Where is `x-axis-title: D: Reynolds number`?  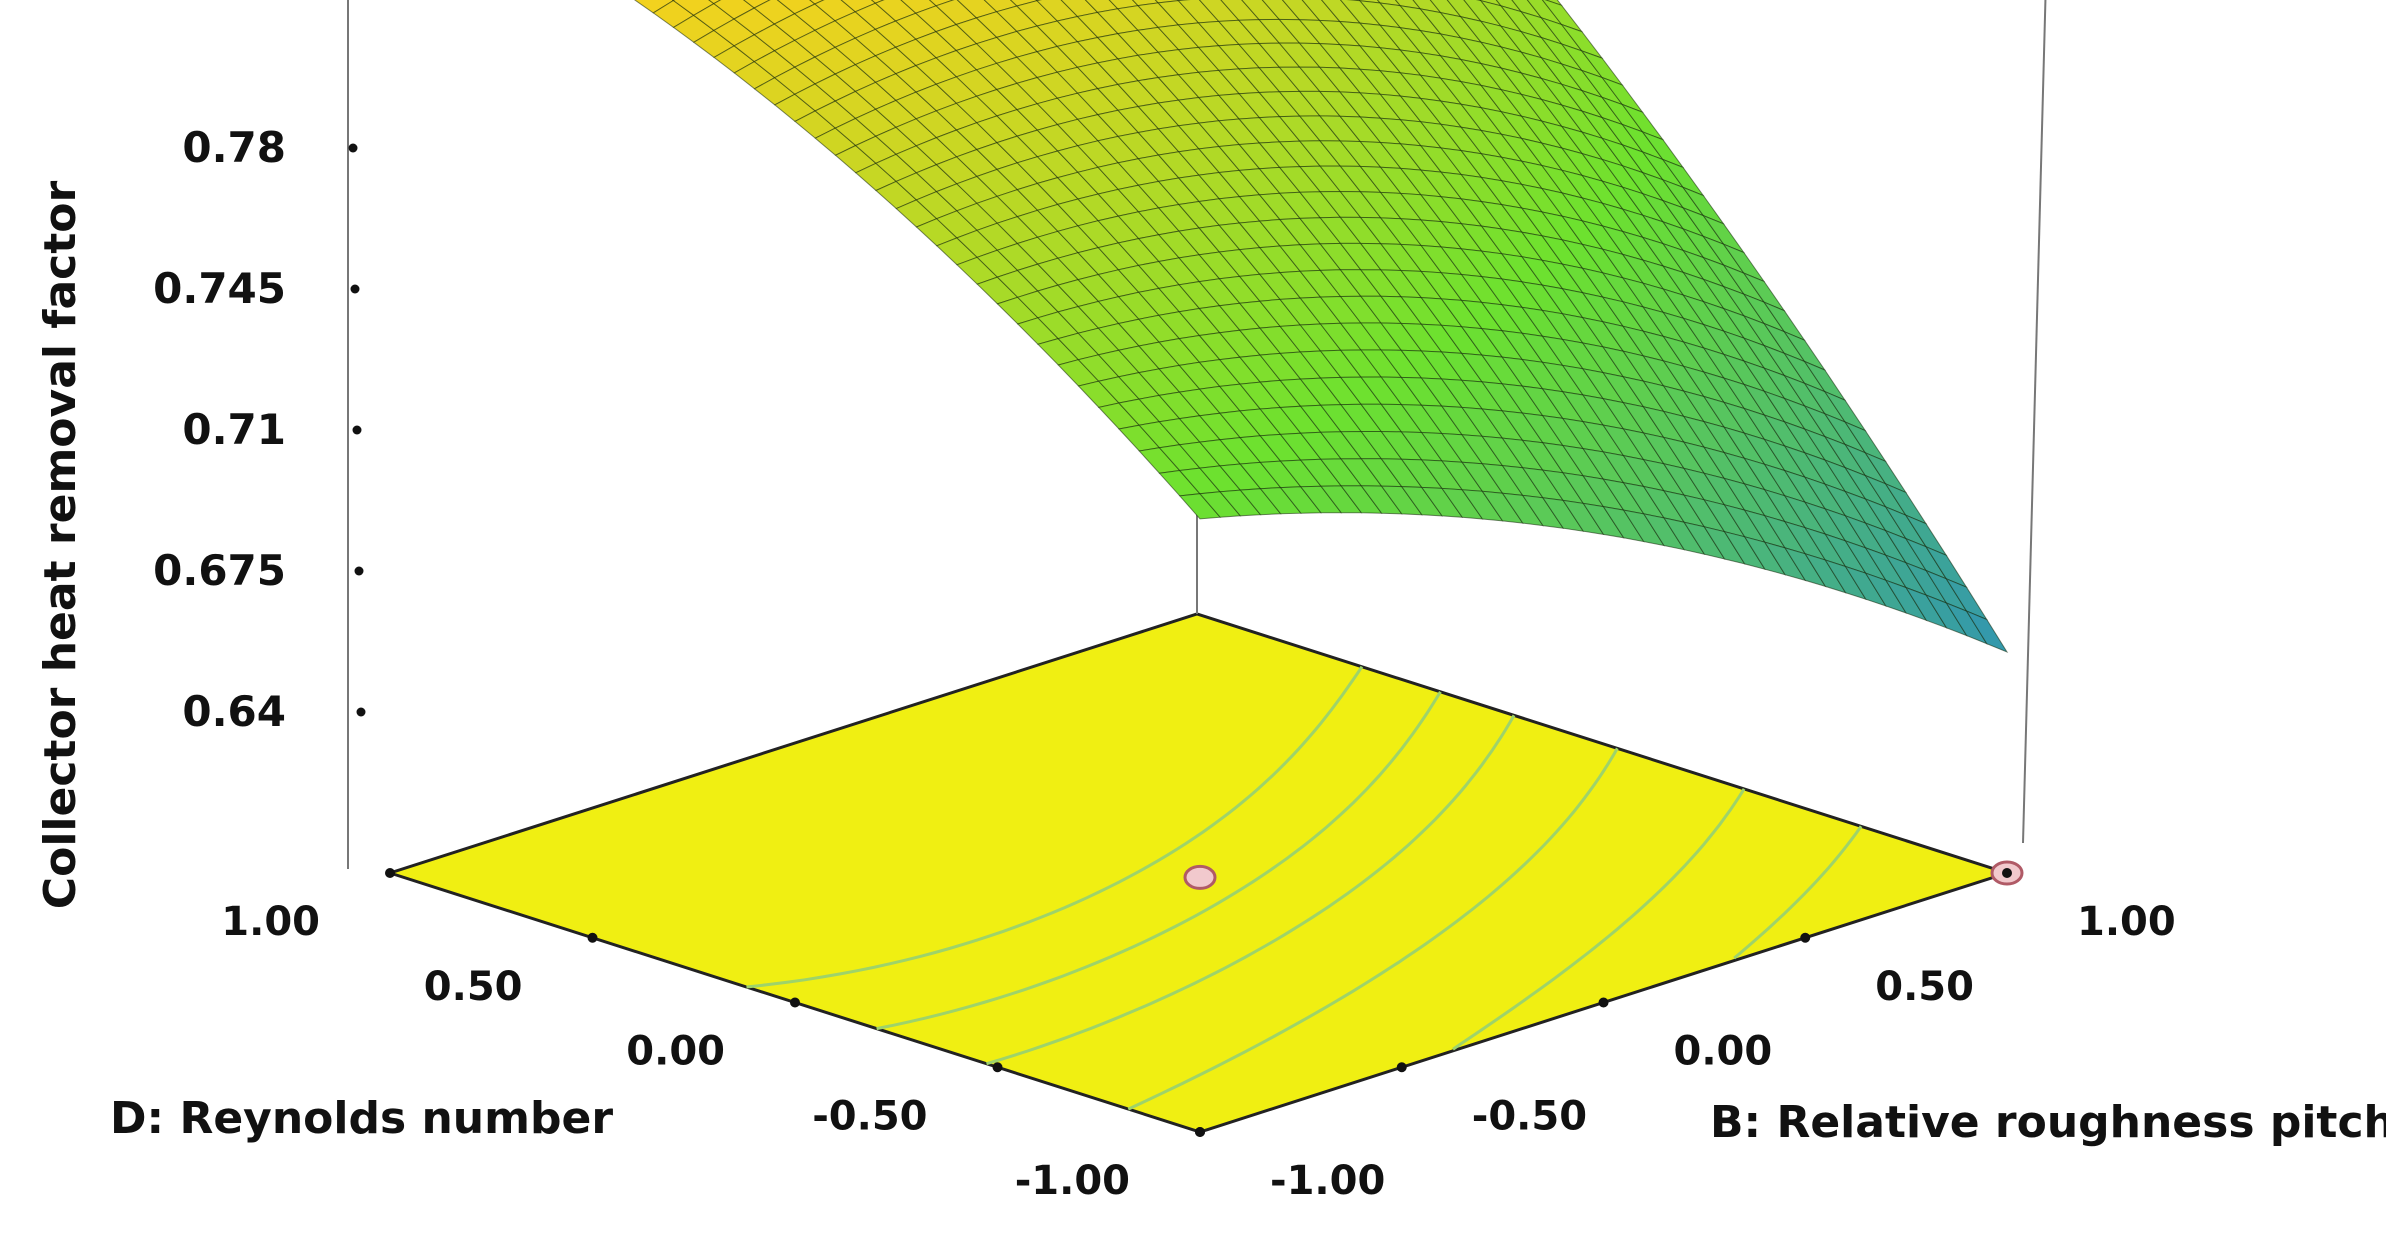 x-axis-title: D: Reynolds number is located at coordinates (361, 1118).